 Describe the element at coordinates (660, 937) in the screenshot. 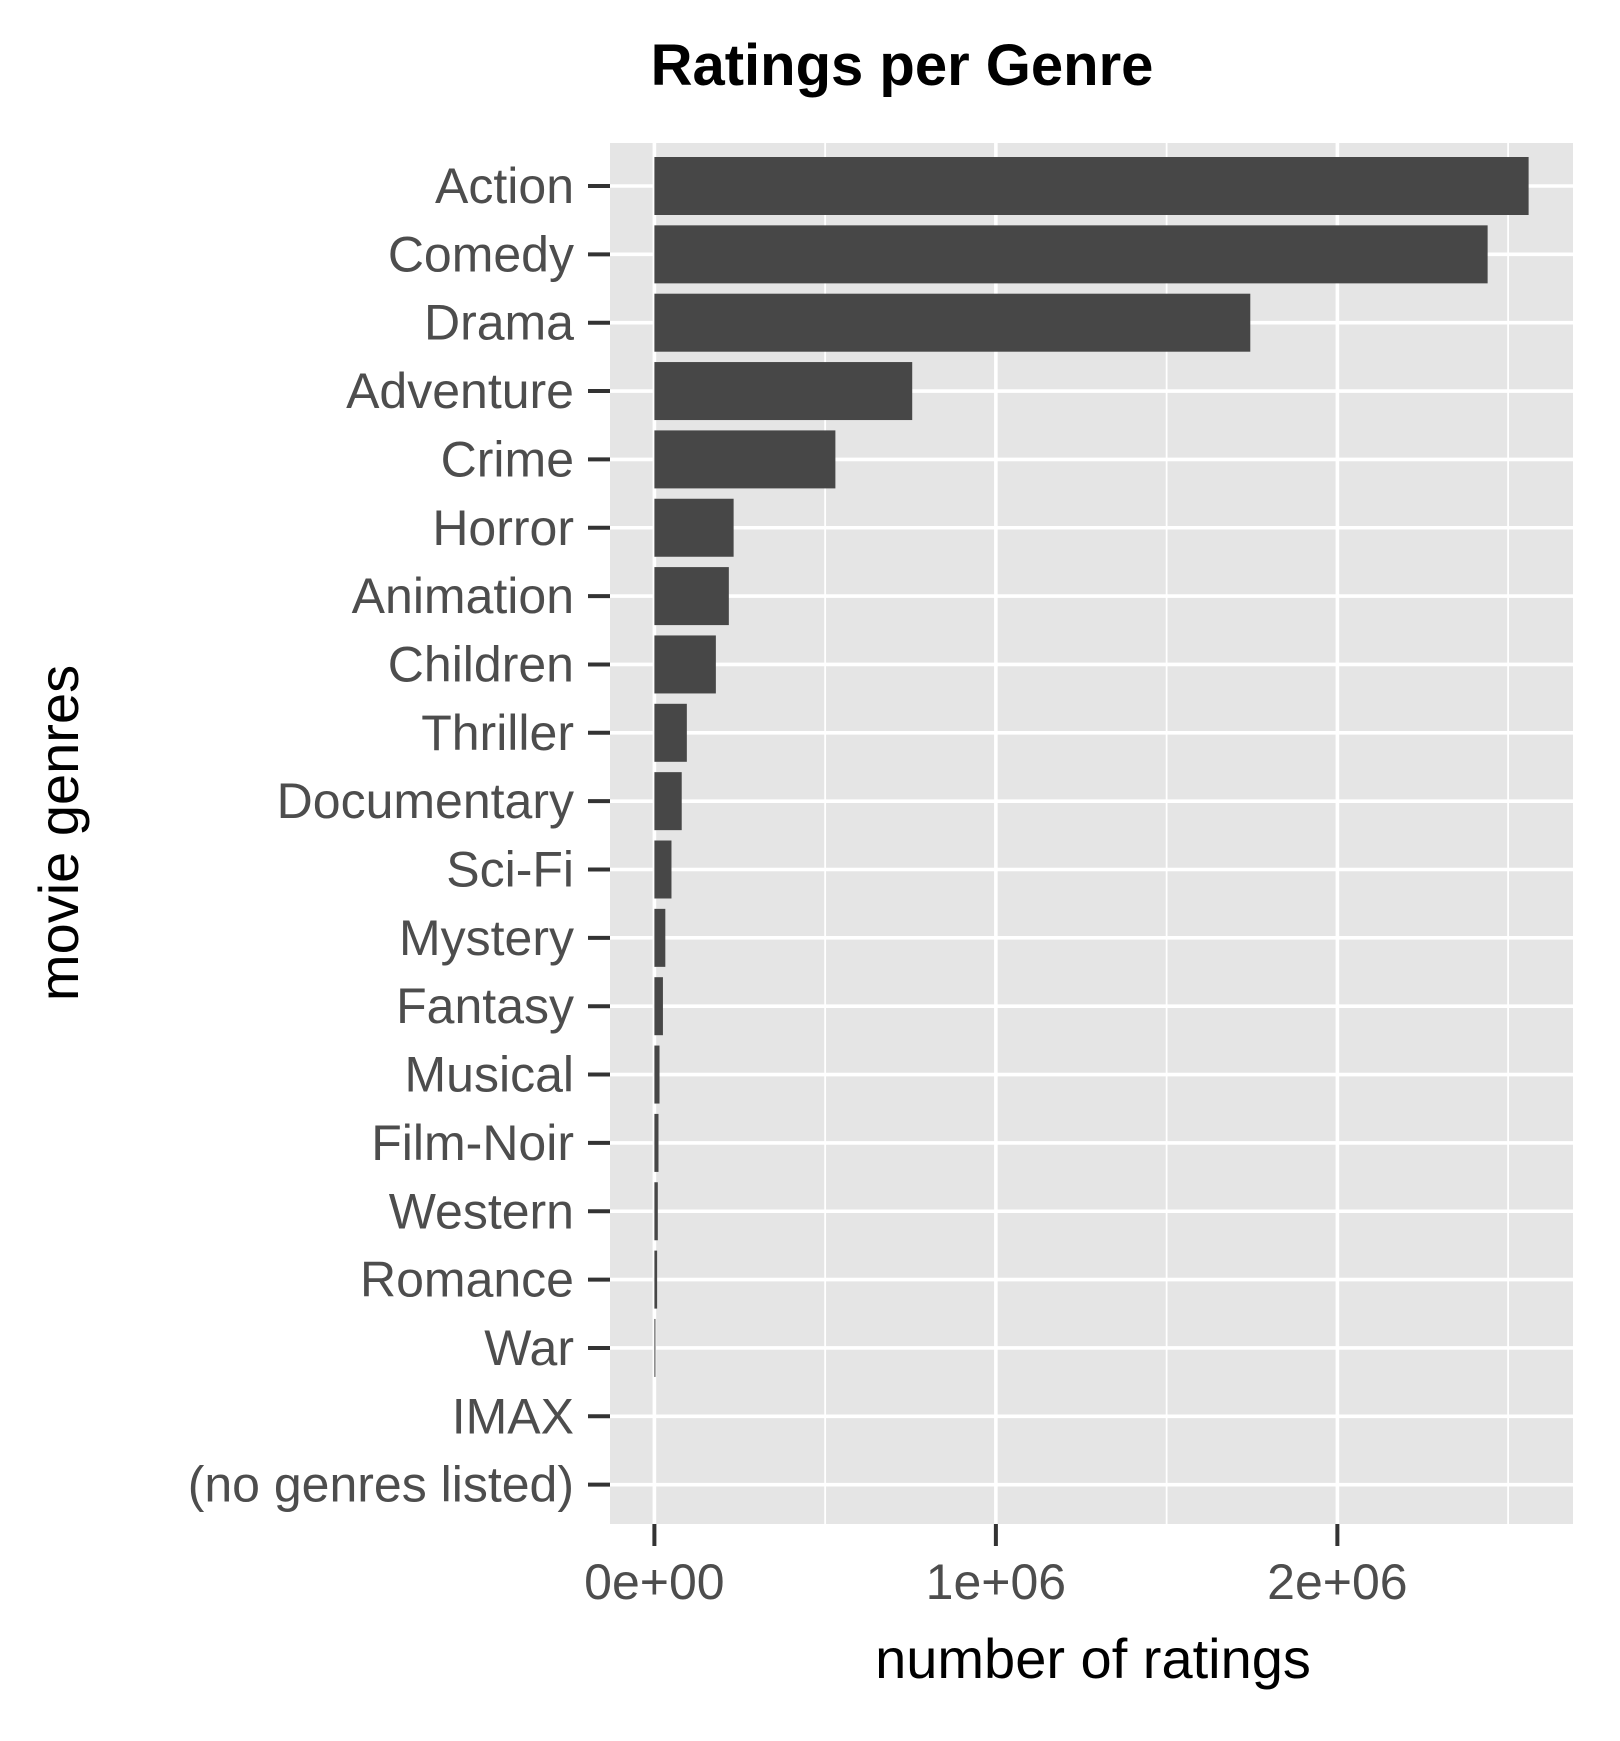

I see `bar-mystery` at that location.